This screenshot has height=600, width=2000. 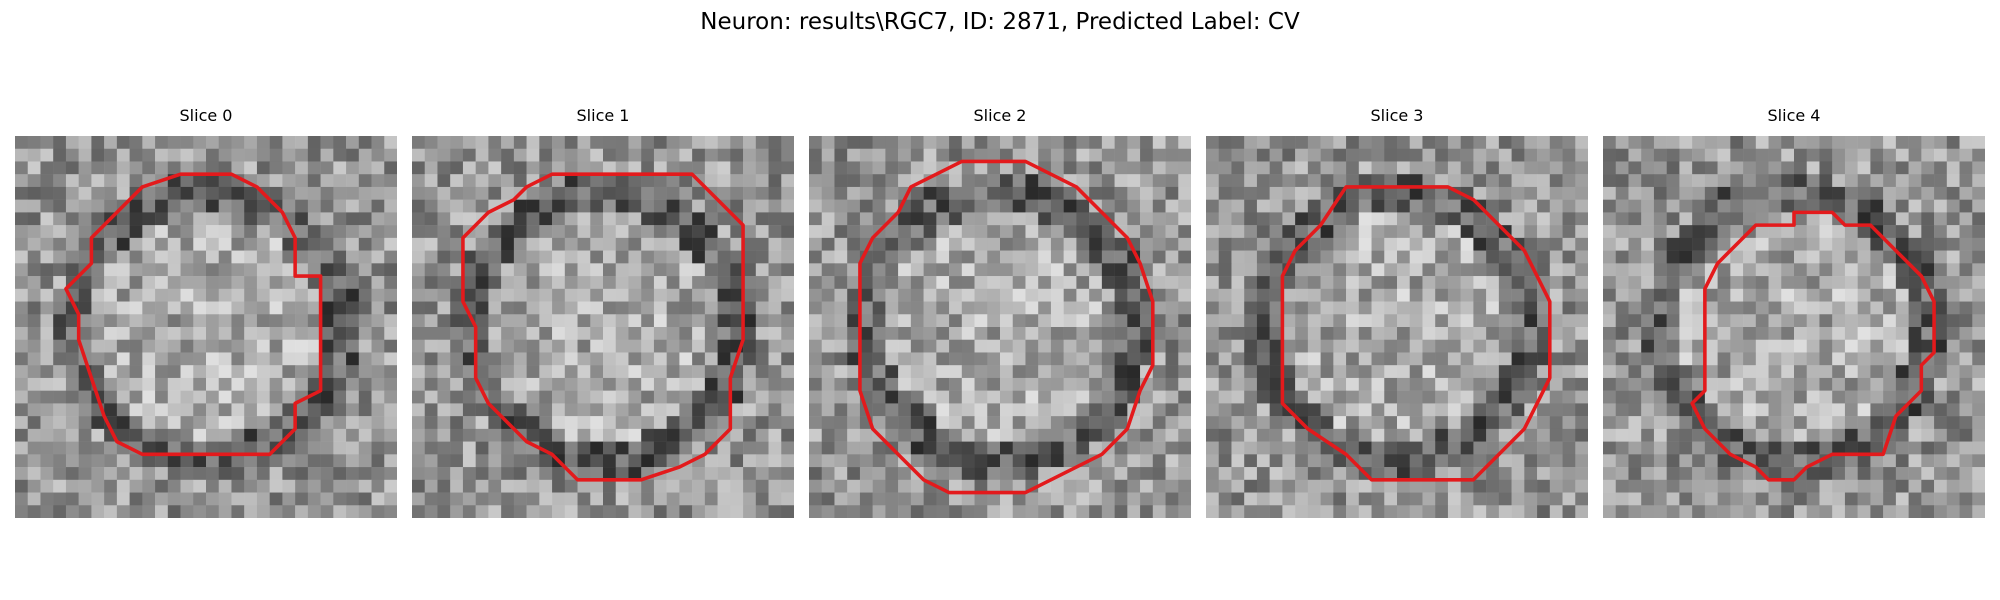 I want to click on slice-panel-0: Slice 0, so click(x=206, y=312).